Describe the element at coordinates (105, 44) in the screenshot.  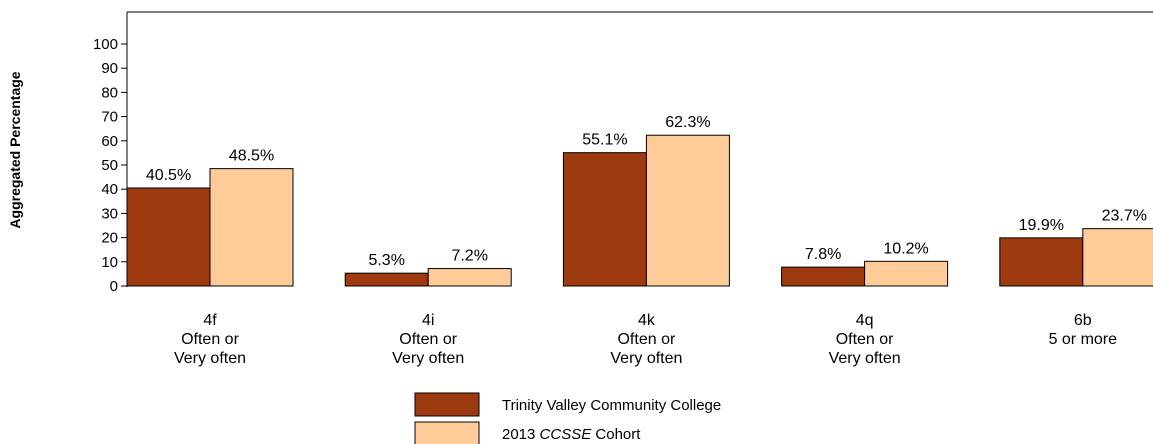
I see `y-tick-label: 100` at that location.